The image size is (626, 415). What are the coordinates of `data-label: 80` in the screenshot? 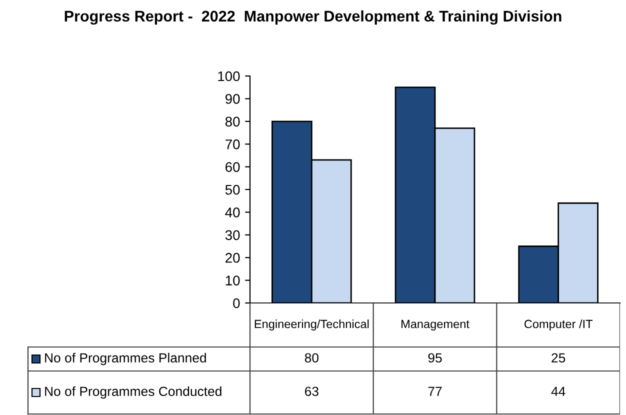 It's located at (311, 358).